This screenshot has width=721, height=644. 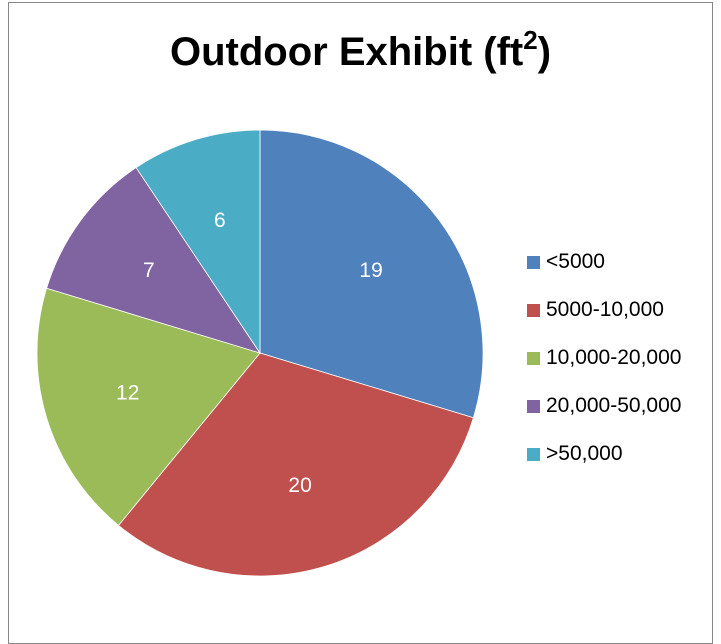 I want to click on legend-item-3: 20,000-50,000, so click(x=604, y=406).